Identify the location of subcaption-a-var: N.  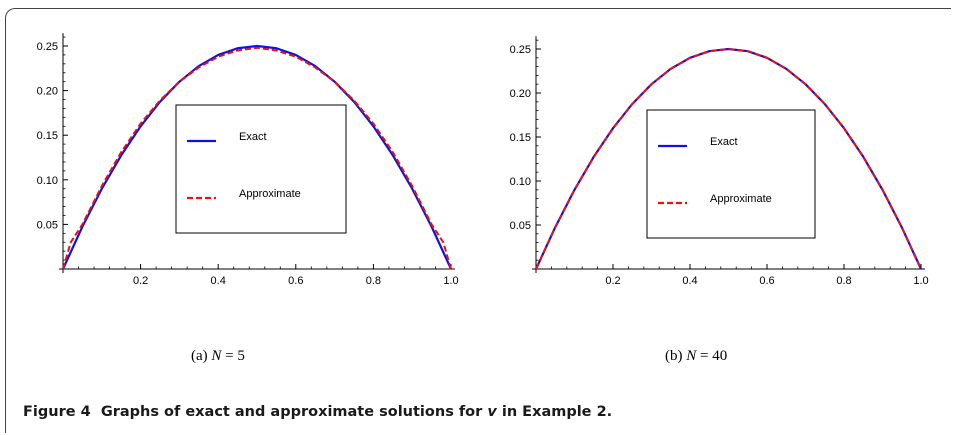
(216, 356).